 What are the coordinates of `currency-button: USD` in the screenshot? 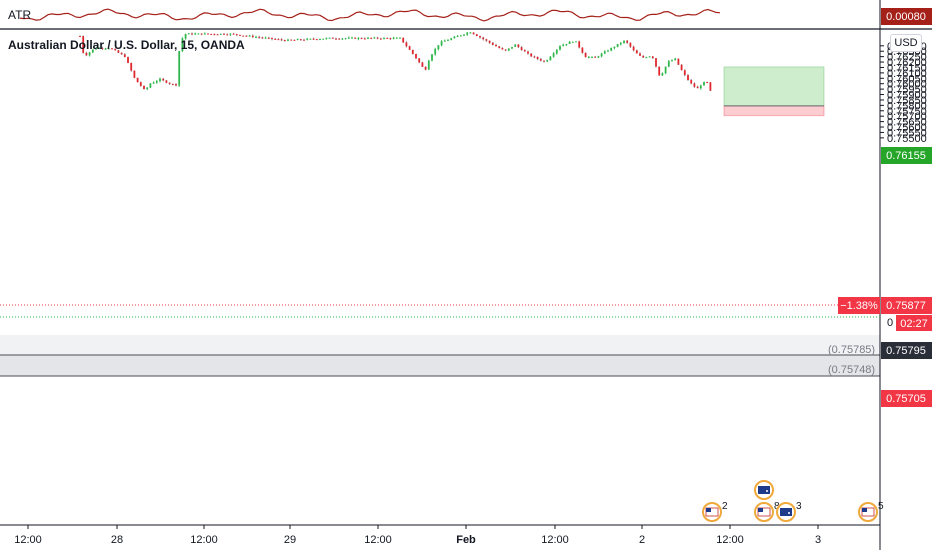 It's located at (906, 43).